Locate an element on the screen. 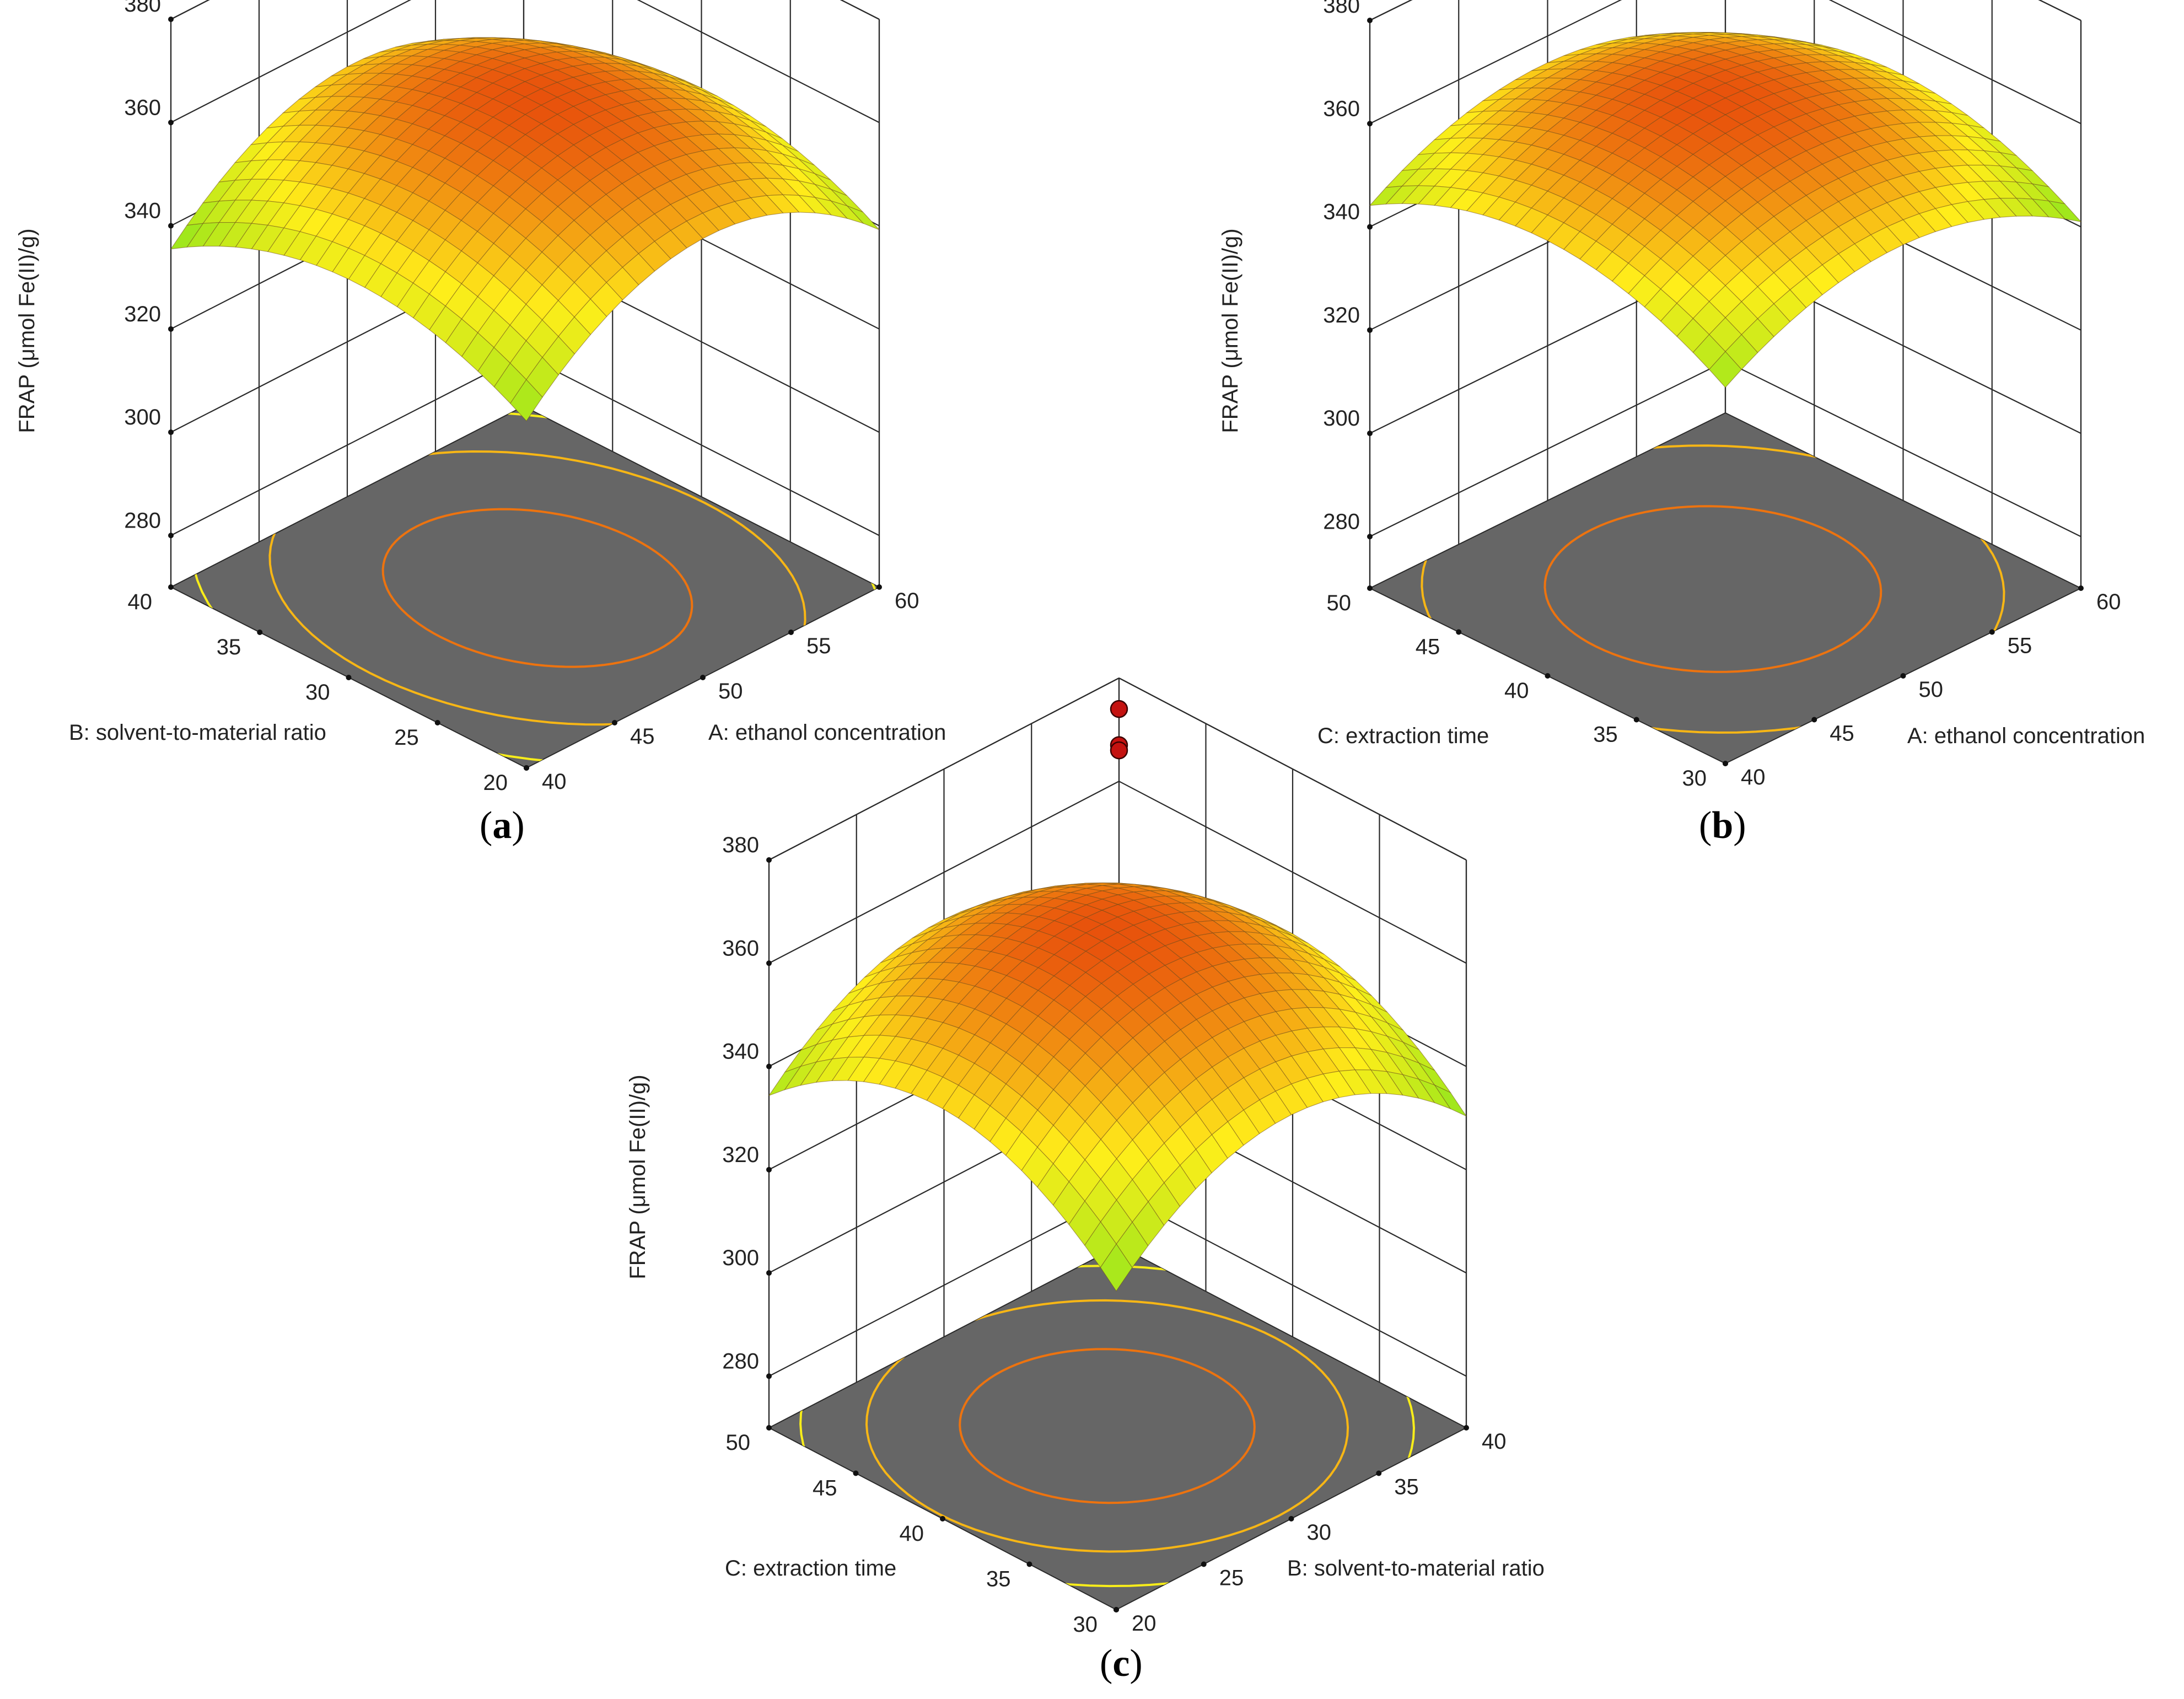 The width and height of the screenshot is (2184, 1699). y-tick-label: 25 is located at coordinates (406, 738).